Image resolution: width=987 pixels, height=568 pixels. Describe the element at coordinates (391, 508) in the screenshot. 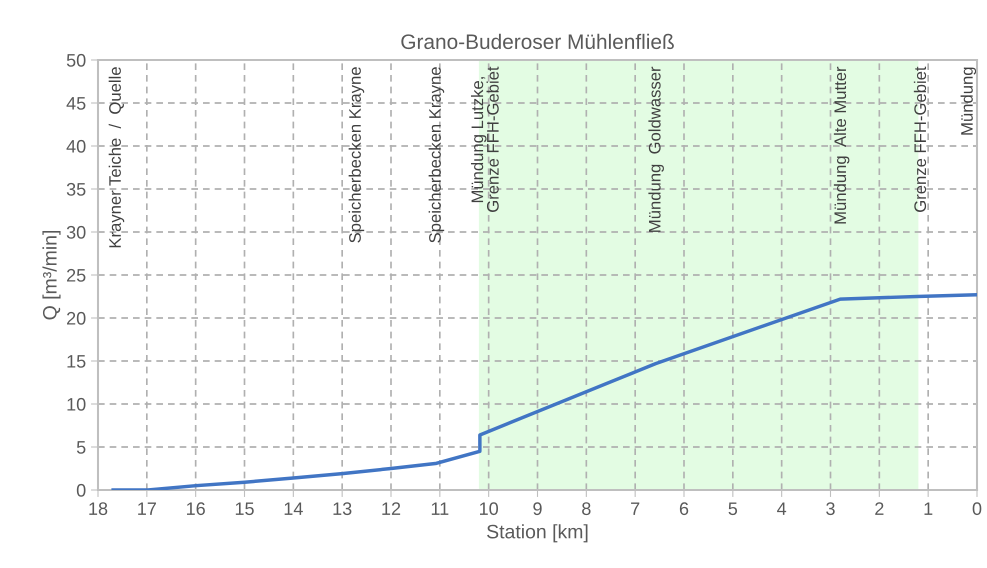

I see `x-tick-label: 12` at that location.